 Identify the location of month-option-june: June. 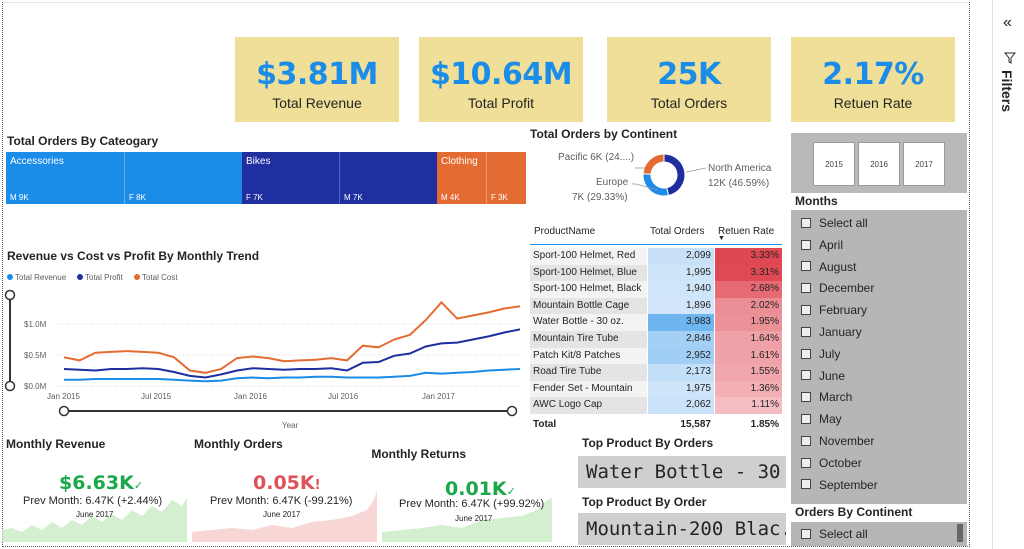
(823, 376).